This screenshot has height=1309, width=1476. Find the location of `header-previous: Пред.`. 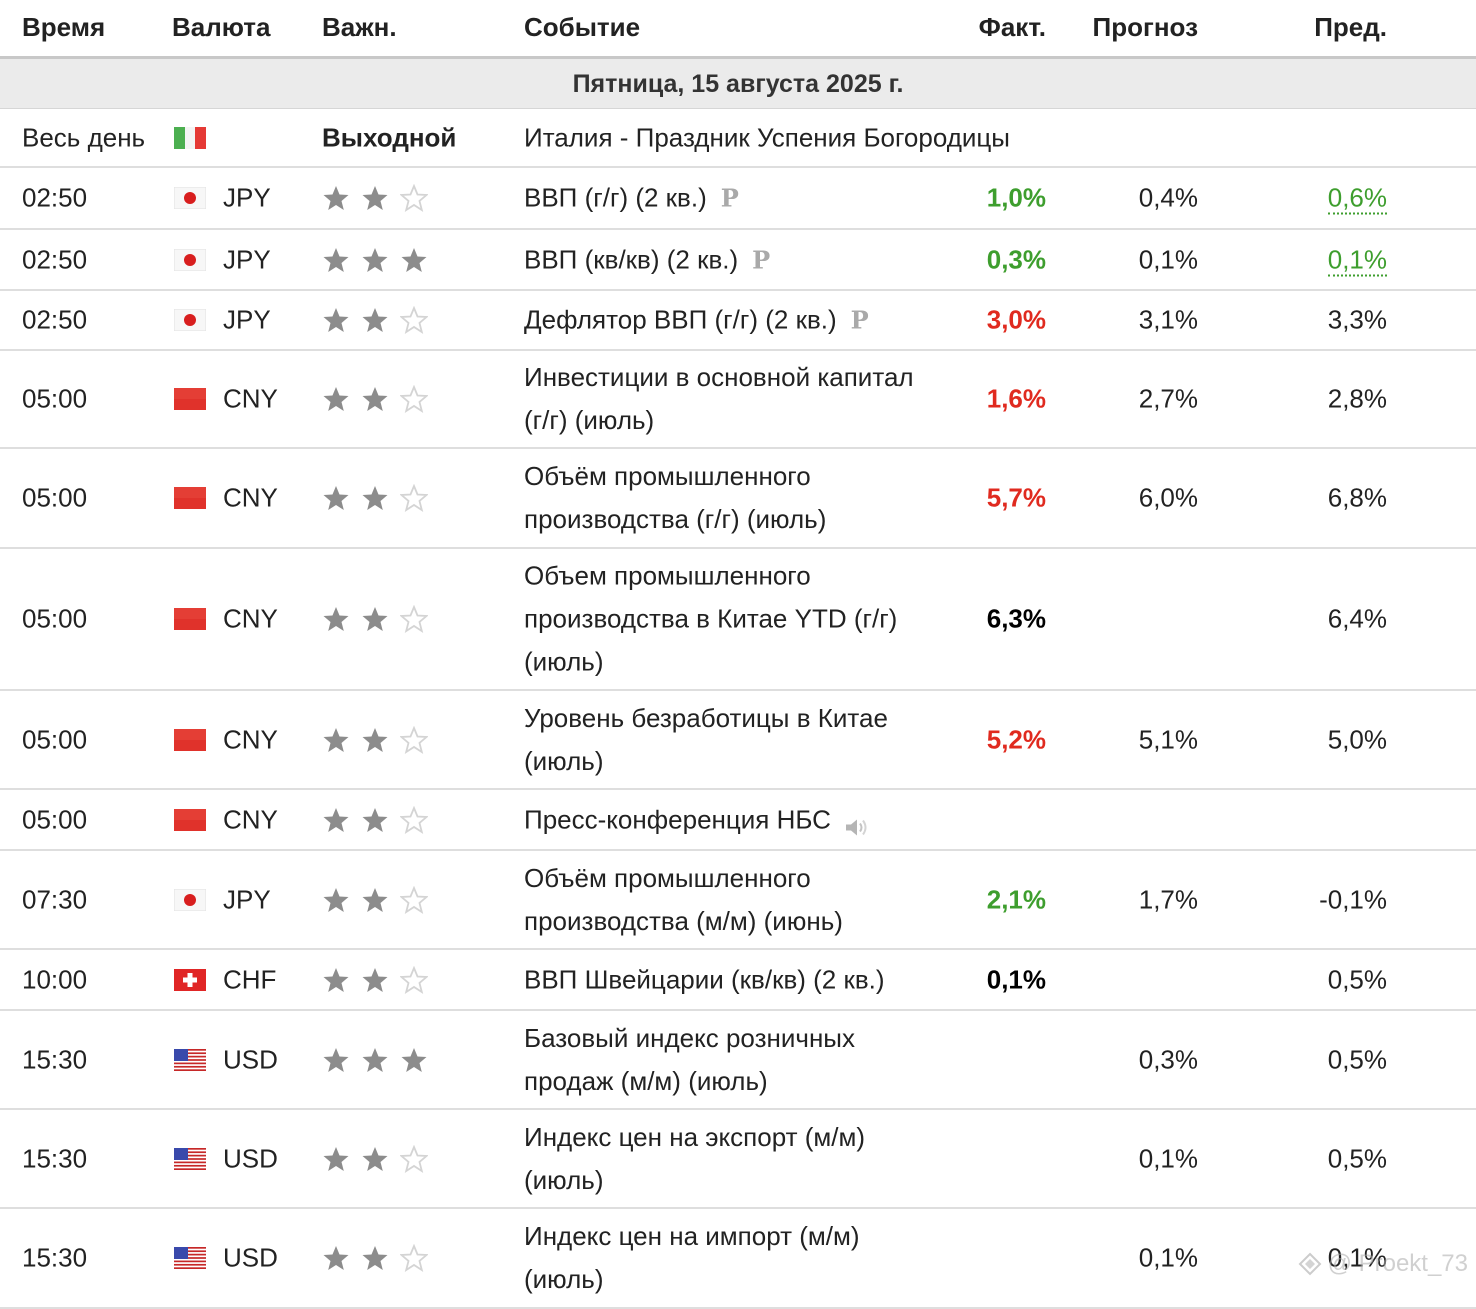

header-previous: Пред. is located at coordinates (1350, 27).